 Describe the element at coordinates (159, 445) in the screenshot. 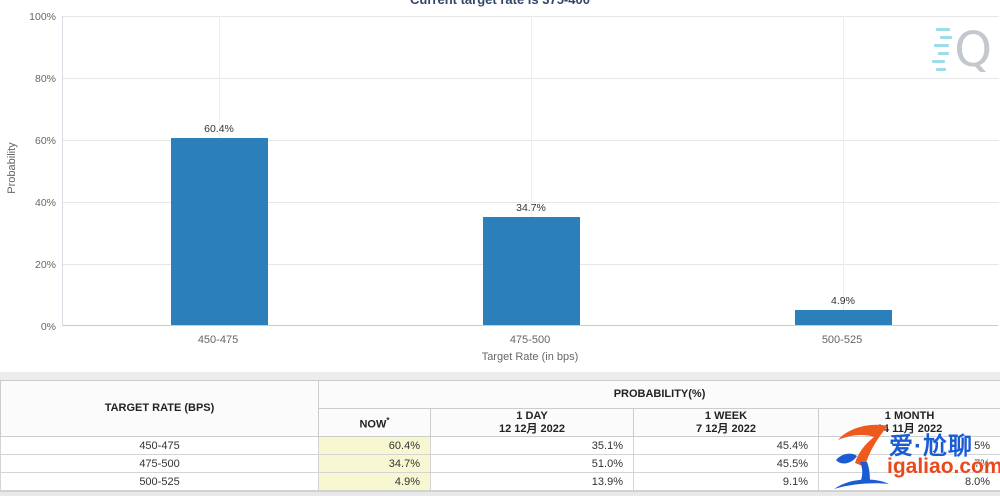

I see `cell-rate: 450-475` at that location.